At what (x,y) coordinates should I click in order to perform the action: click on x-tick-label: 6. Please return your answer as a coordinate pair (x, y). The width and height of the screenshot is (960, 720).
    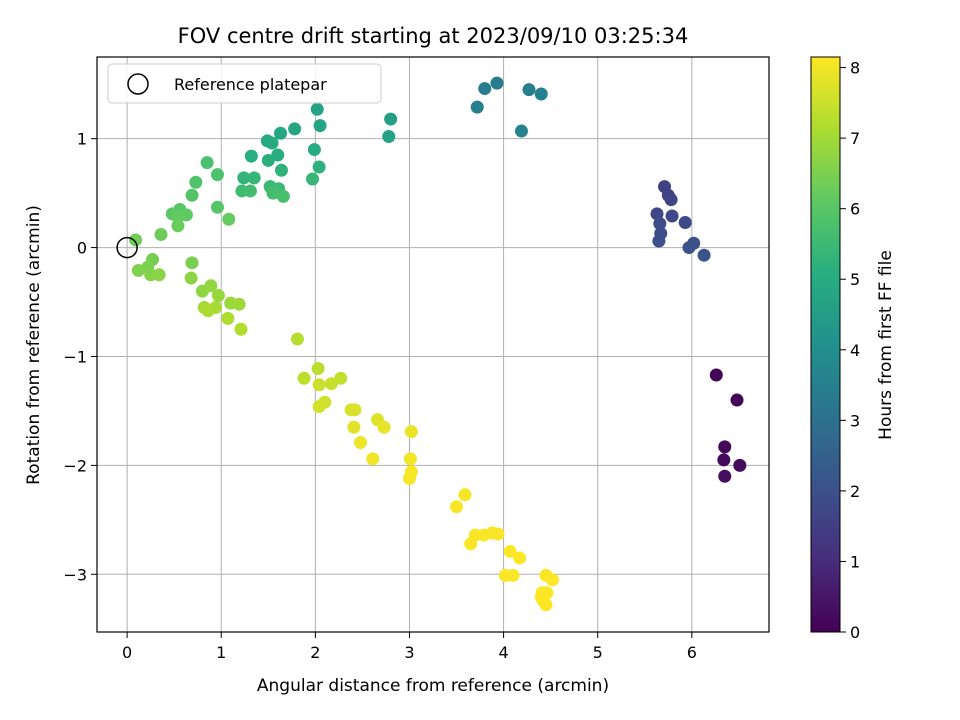
    Looking at the image, I should click on (692, 652).